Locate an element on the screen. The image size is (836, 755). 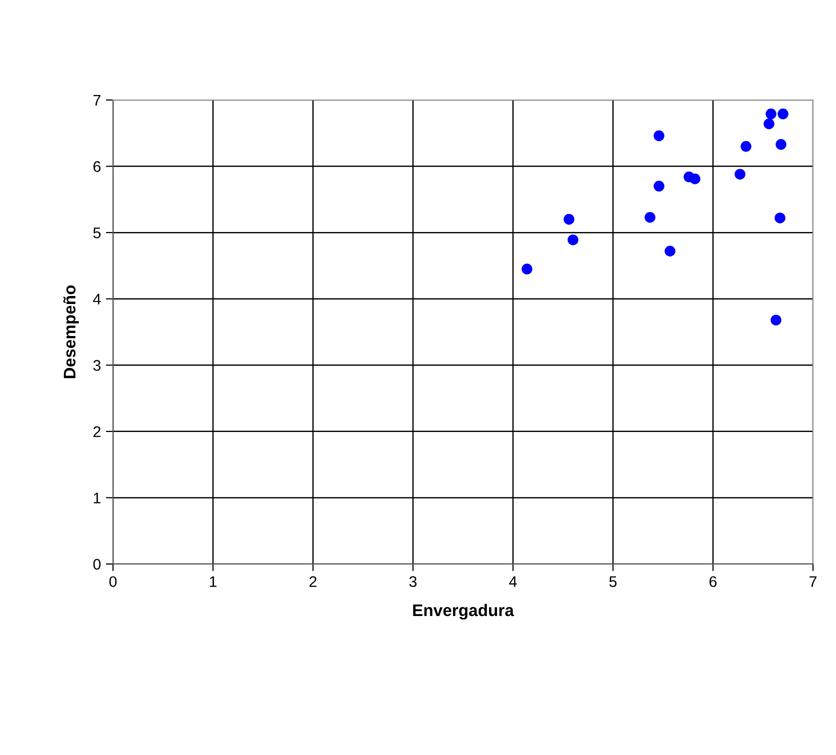
y-tick-label: 5 is located at coordinates (97, 233).